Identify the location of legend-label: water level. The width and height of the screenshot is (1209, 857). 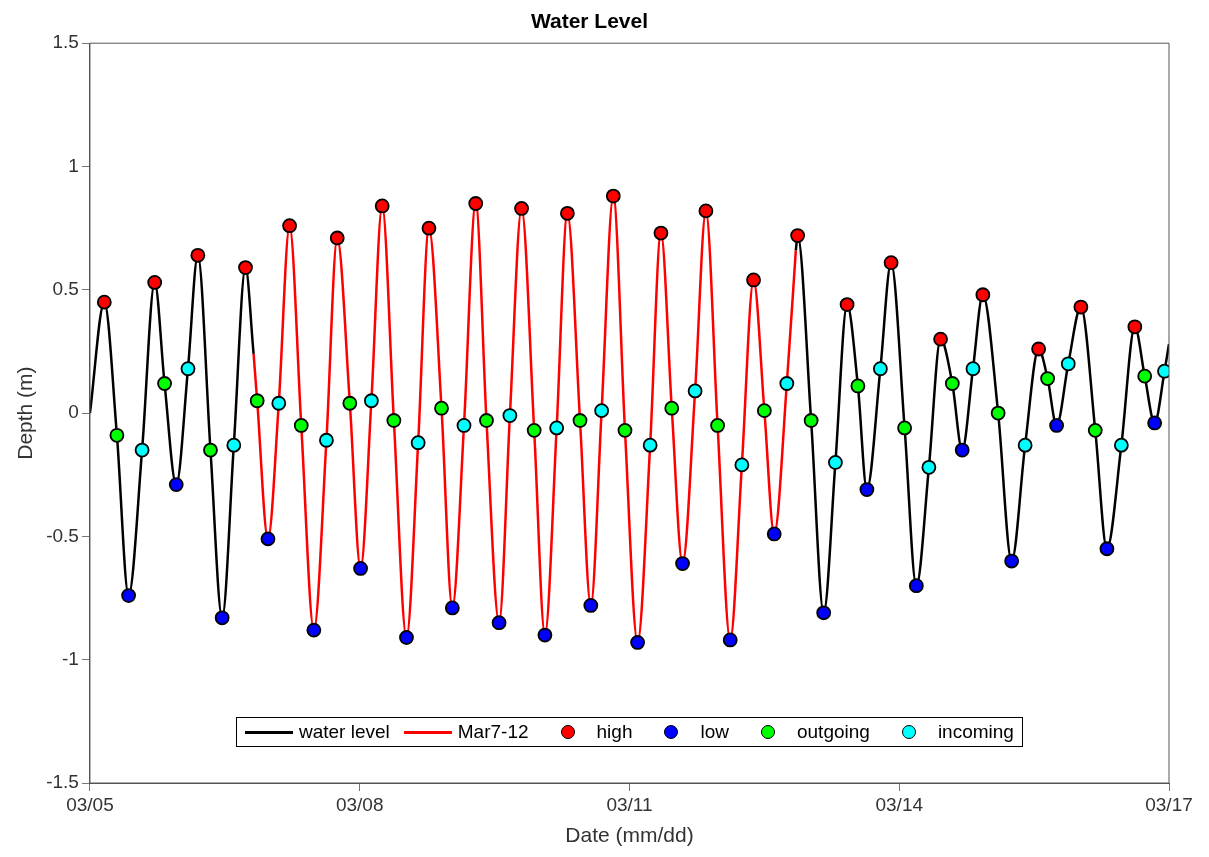
(344, 732).